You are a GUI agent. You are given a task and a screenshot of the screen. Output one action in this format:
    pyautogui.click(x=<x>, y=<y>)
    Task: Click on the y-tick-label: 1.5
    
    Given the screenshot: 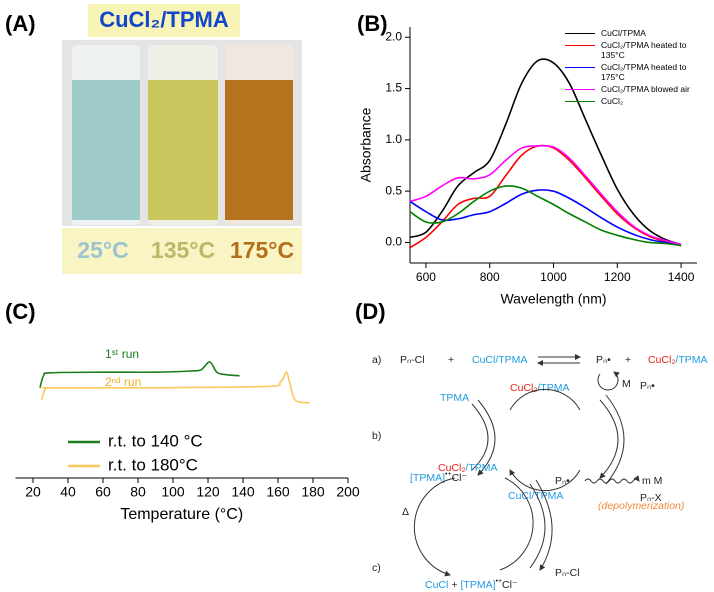 What is the action you would take?
    pyautogui.click(x=393, y=88)
    